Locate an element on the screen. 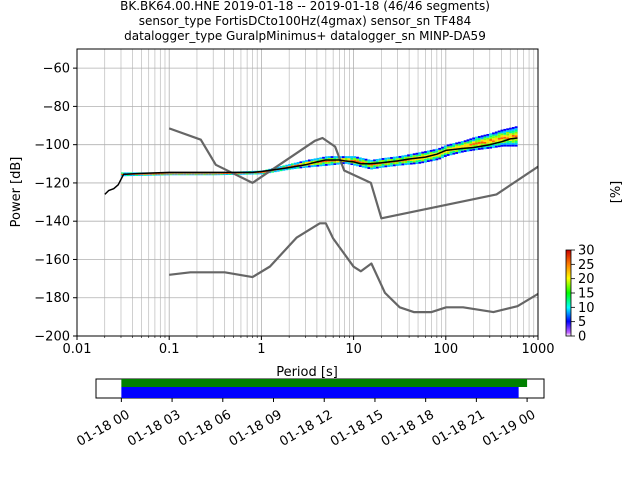 Image resolution: width=640 pixels, height=480 pixels. x-tick-label: 10 is located at coordinates (353, 349).